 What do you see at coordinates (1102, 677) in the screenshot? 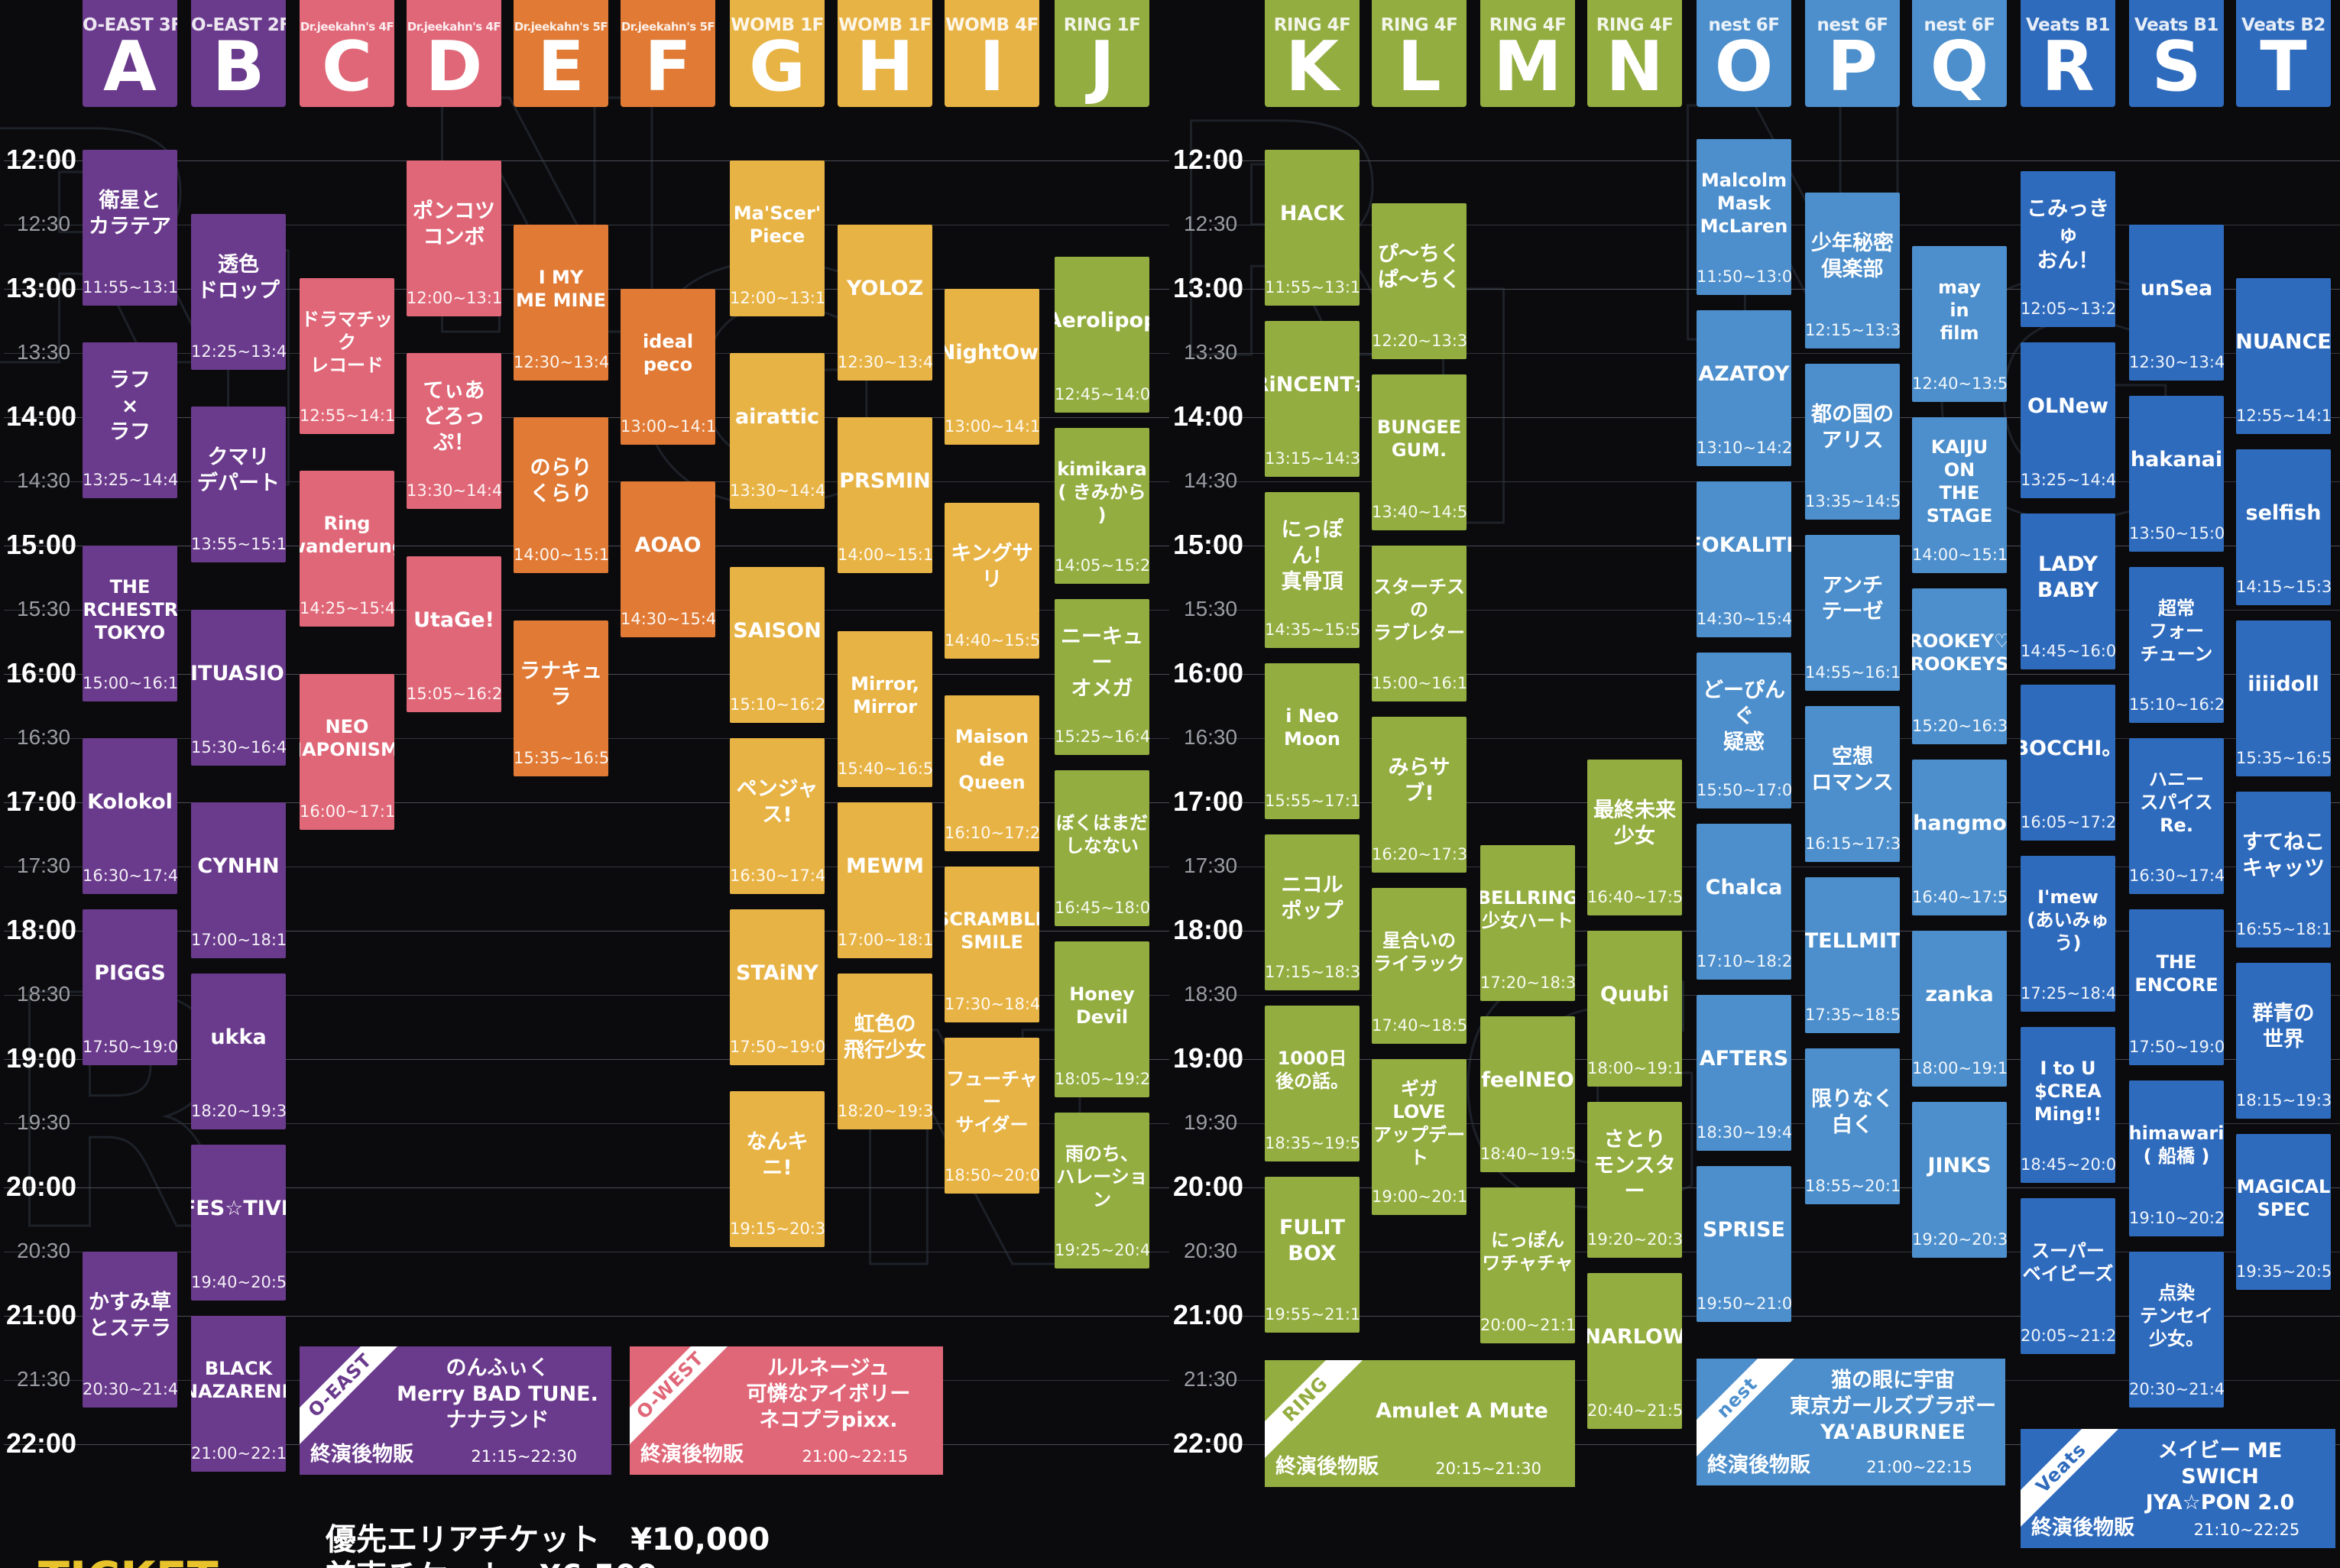
I see `performance-slot: ニーキュー オメガ 15:25~16:40` at bounding box center [1102, 677].